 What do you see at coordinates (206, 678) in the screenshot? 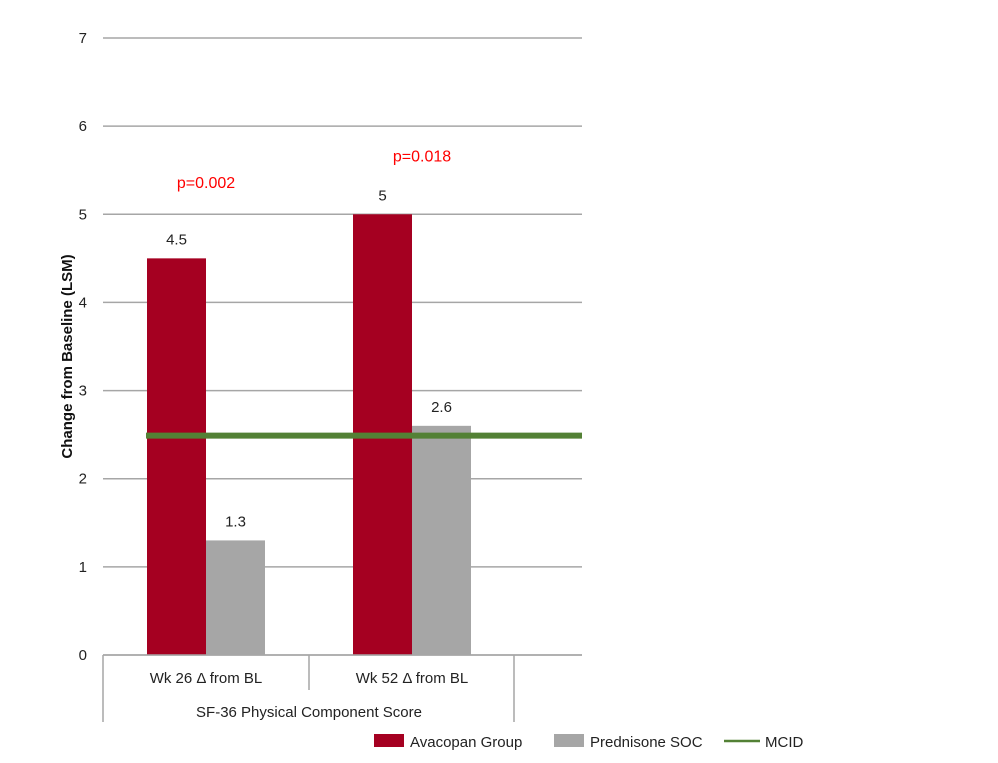
I see `x-category-label: Wk 26 Δ from BL` at bounding box center [206, 678].